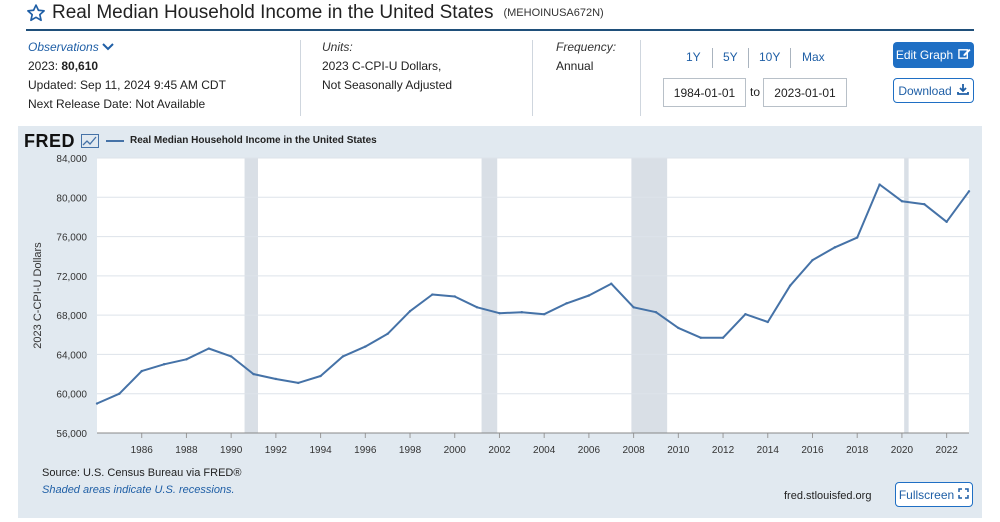  What do you see at coordinates (337, 47) in the screenshot?
I see `units-label: Units:` at bounding box center [337, 47].